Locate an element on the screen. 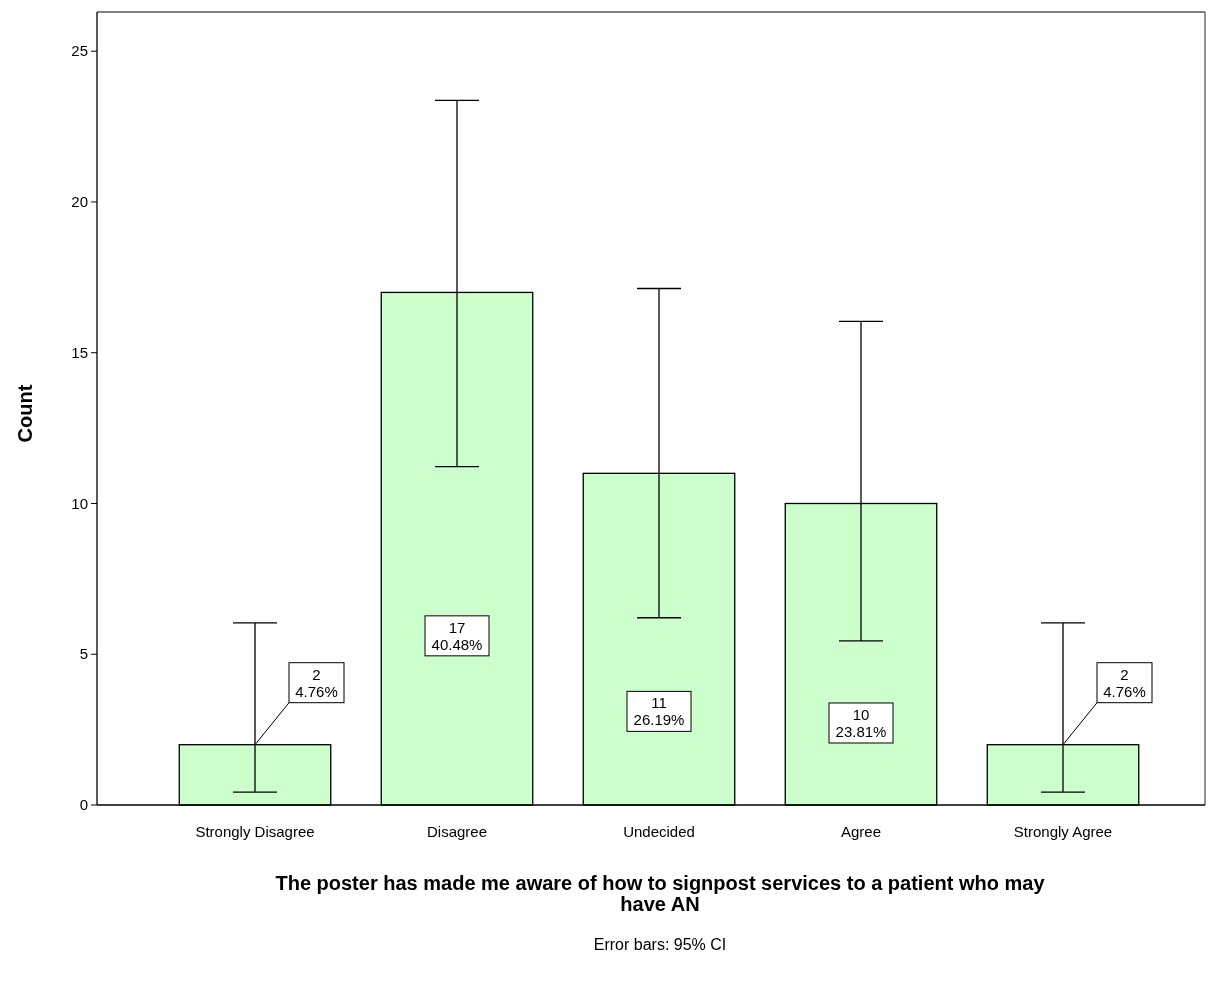 This screenshot has height=983, width=1219. x-tick-label: Strongly Agree is located at coordinates (1063, 831).